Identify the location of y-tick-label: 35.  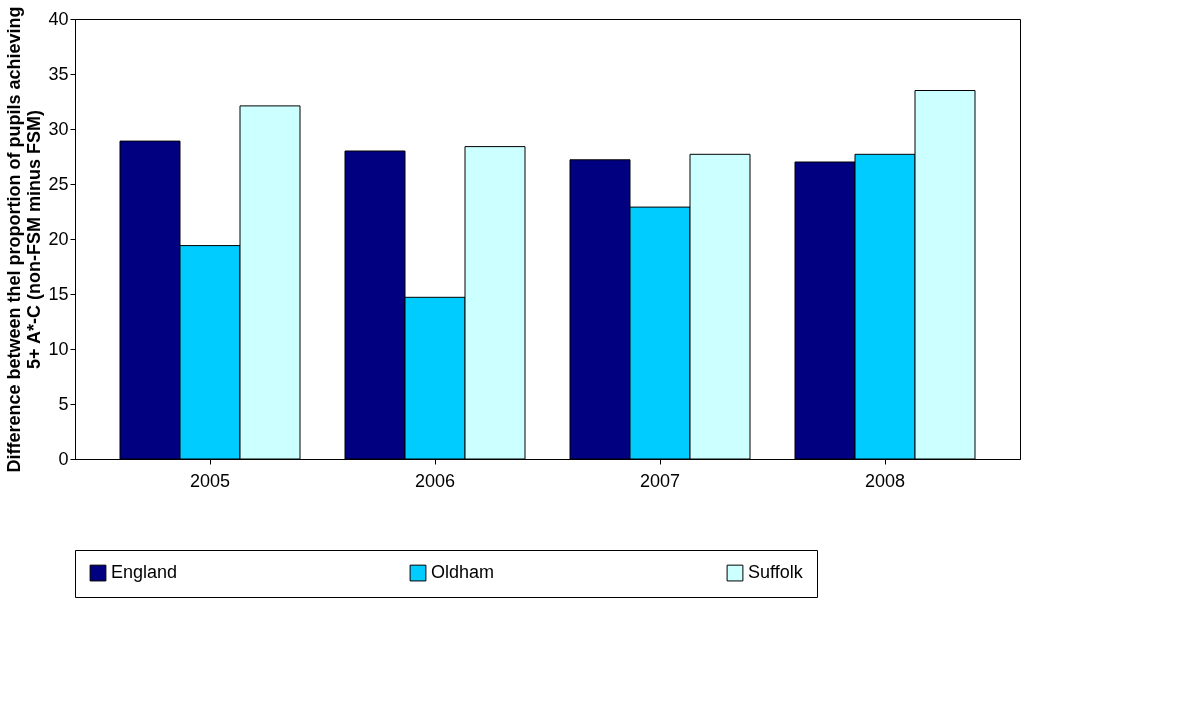
(58, 73).